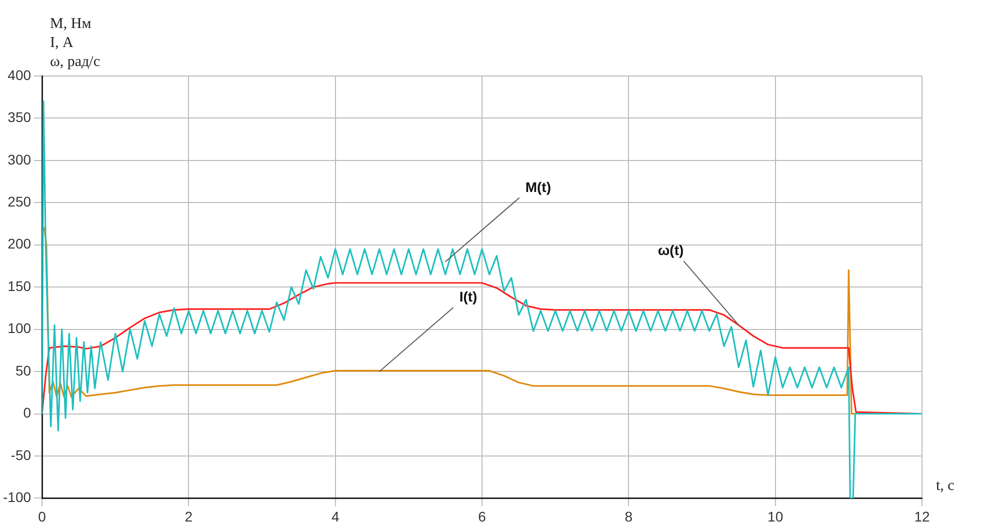  I want to click on x-tick-label: 2, so click(188, 516).